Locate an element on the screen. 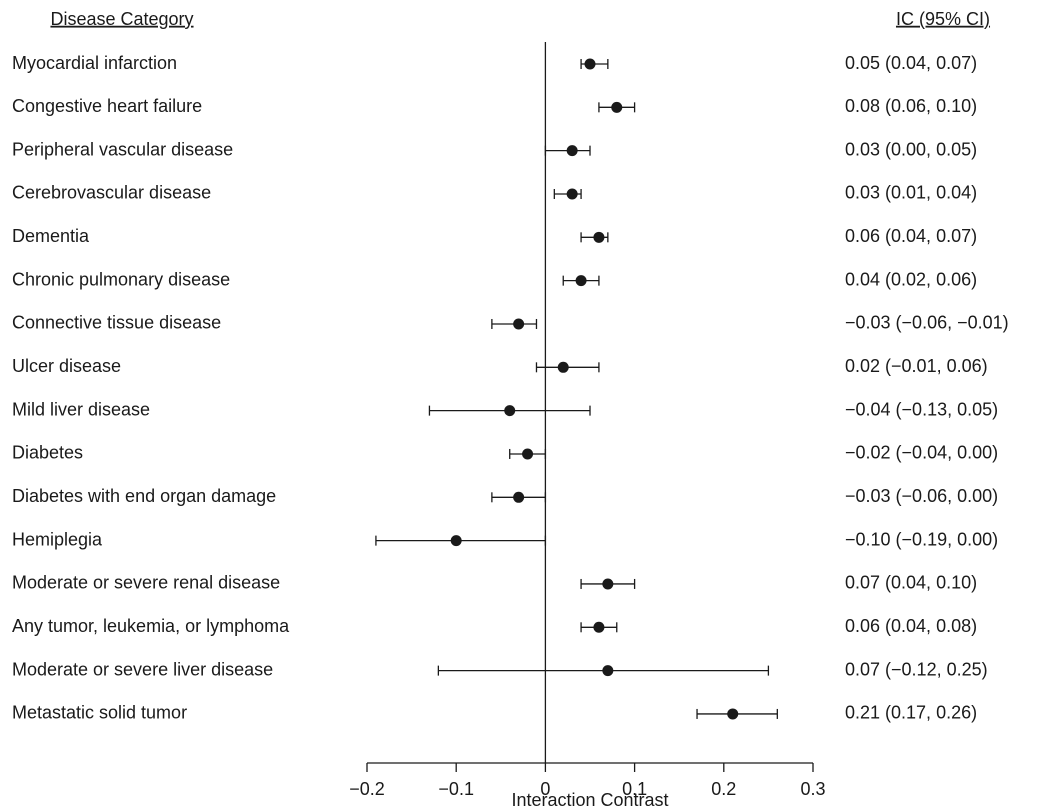 This screenshot has height=810, width=1040. category-label: Myocardial infarction is located at coordinates (94, 63).